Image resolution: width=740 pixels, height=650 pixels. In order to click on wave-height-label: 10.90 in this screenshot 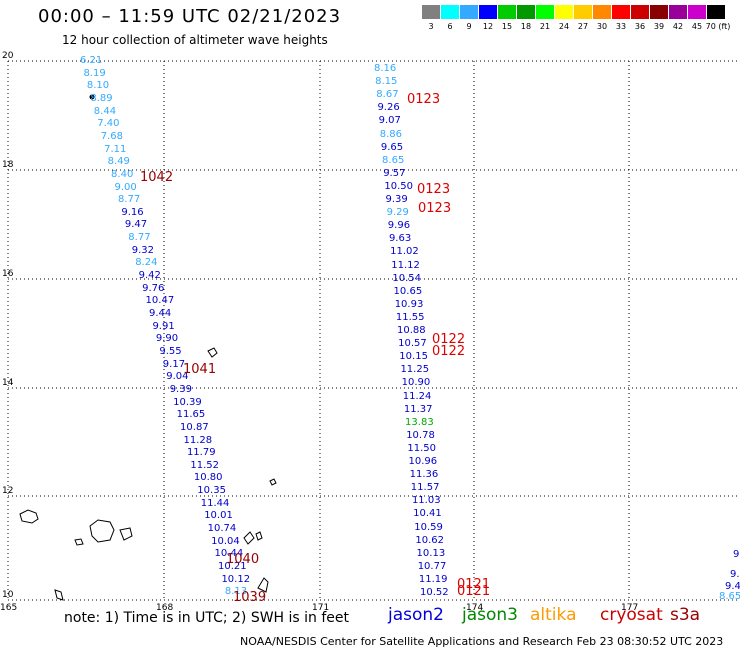, I will do `click(416, 383)`.